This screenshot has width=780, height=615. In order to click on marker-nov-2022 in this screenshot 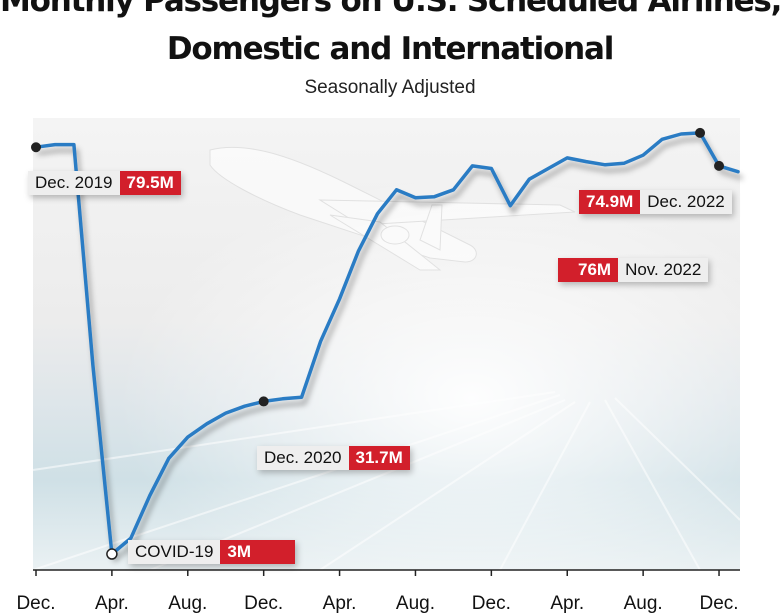, I will do `click(700, 132)`.